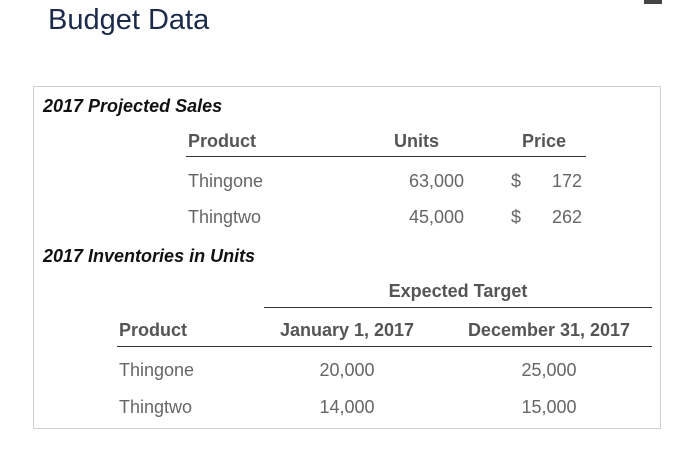  What do you see at coordinates (458, 291) in the screenshot?
I see `inventories-group-header: Expected Target` at bounding box center [458, 291].